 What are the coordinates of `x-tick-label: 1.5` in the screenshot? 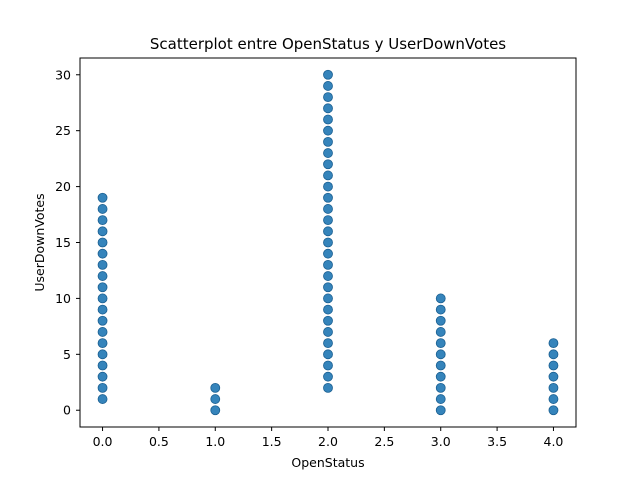 It's located at (272, 441).